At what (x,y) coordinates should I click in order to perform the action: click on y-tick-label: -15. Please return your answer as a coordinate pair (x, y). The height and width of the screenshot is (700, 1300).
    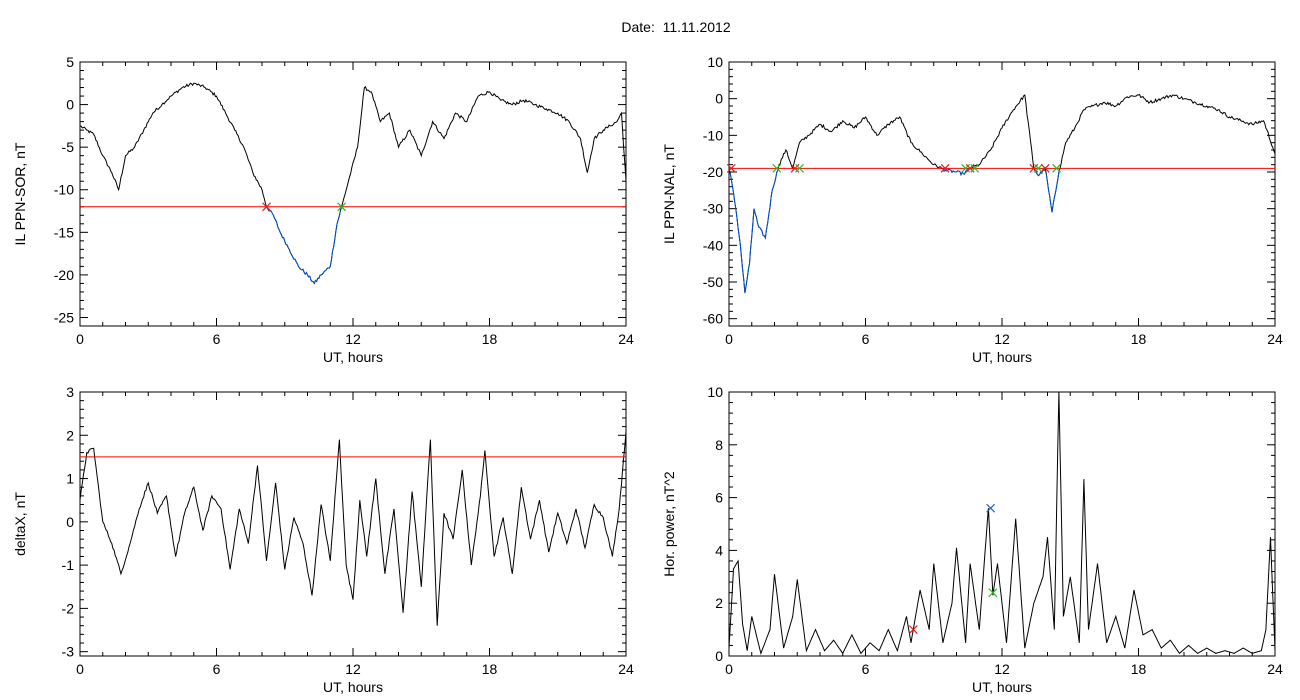
    Looking at the image, I should click on (64, 232).